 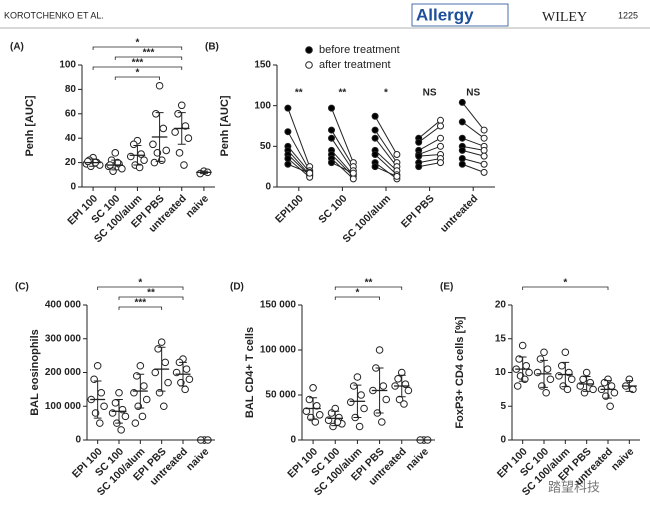 I want to click on y-tick-label: 200 000, so click(x=63, y=372).